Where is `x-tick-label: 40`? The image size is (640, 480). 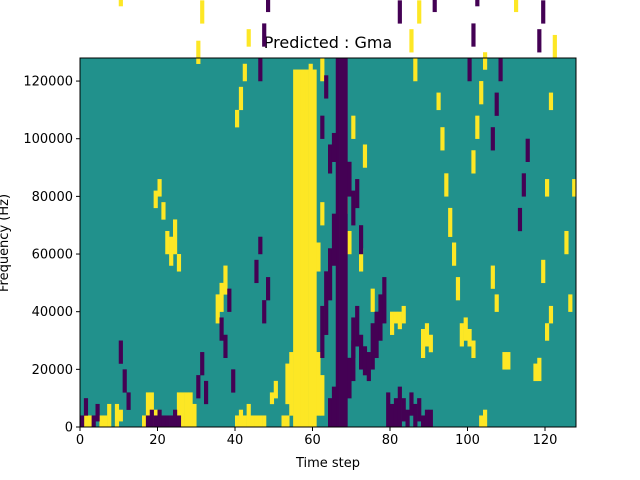 x-tick-label: 40 is located at coordinates (235, 440).